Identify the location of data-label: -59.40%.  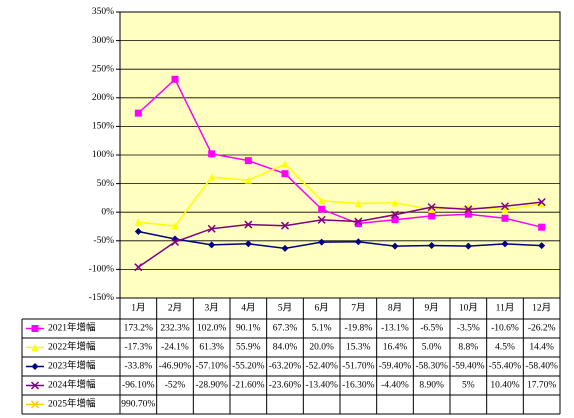
(395, 367).